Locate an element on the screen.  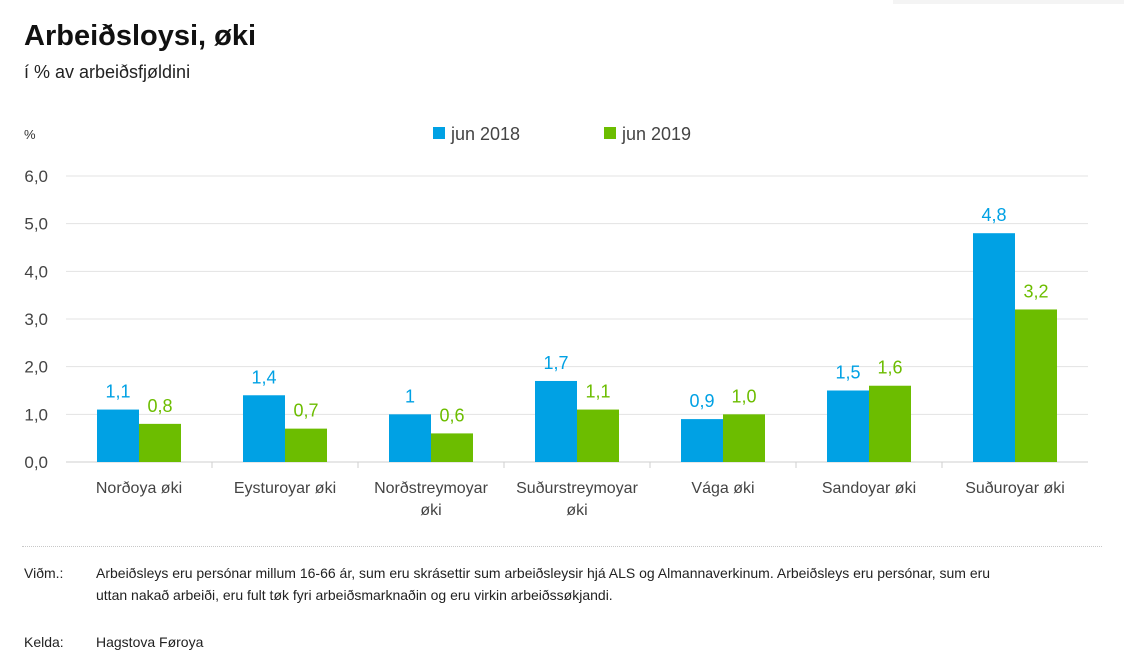
x-category-label: Sandoyar øki is located at coordinates (869, 488).